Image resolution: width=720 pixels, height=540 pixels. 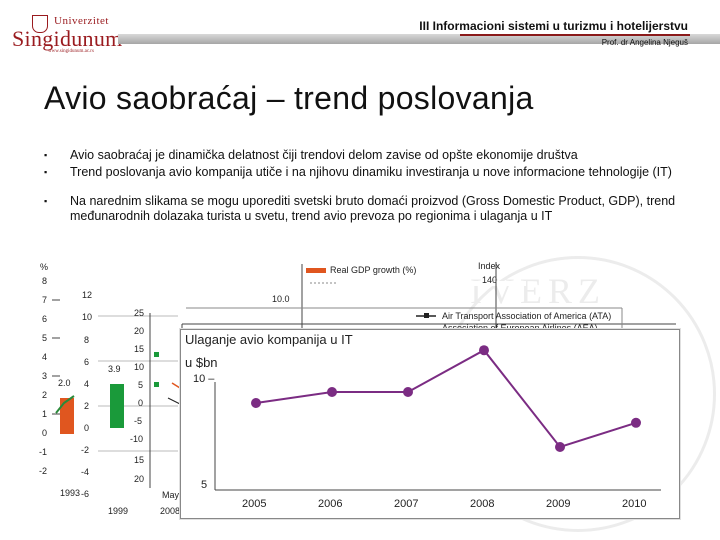 I want to click on chart1-value: 2.0, so click(x=64, y=383).